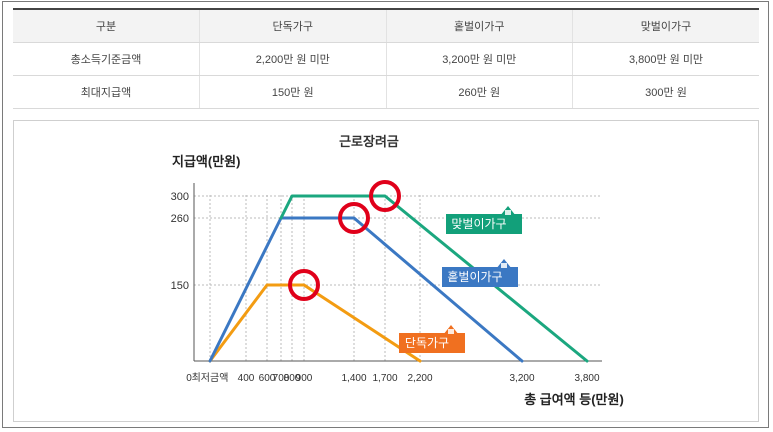 Image resolution: width=773 pixels, height=432 pixels. What do you see at coordinates (189, 378) in the screenshot?
I see `x-tick-label: 0` at bounding box center [189, 378].